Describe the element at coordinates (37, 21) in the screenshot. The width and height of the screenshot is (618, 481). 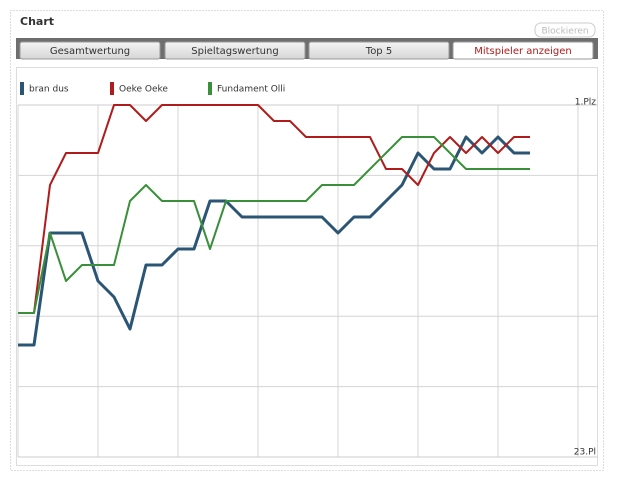
I see `panel-title: Chart` at that location.